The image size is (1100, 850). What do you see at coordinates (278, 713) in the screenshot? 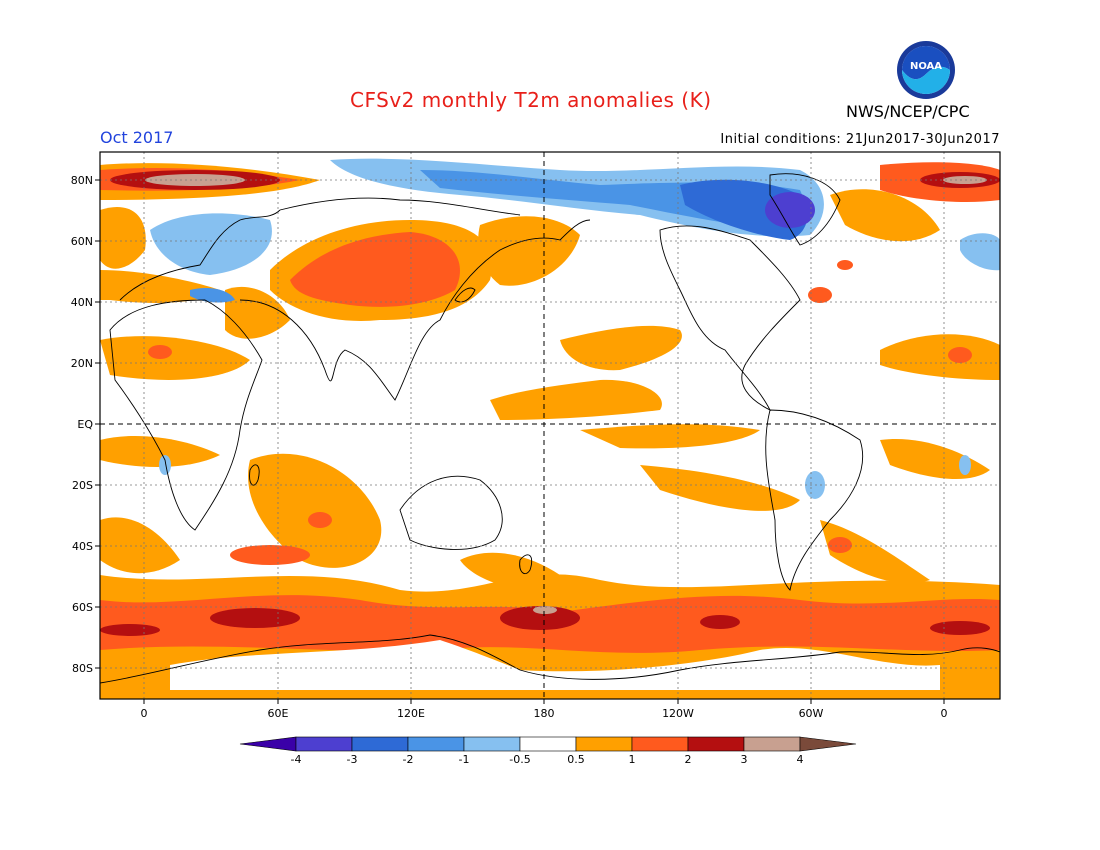
I see `lon-label: 60E` at bounding box center [278, 713].